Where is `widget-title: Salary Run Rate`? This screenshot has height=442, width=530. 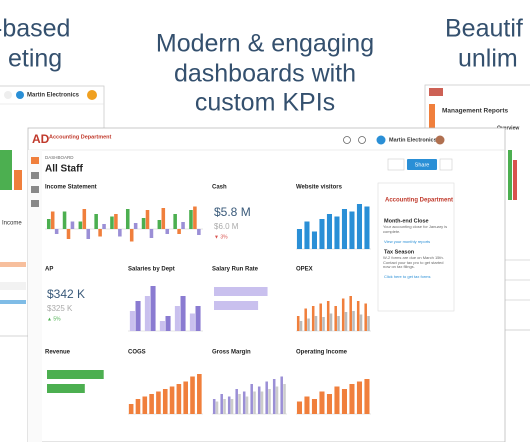 widget-title: Salary Run Rate is located at coordinates (235, 270).